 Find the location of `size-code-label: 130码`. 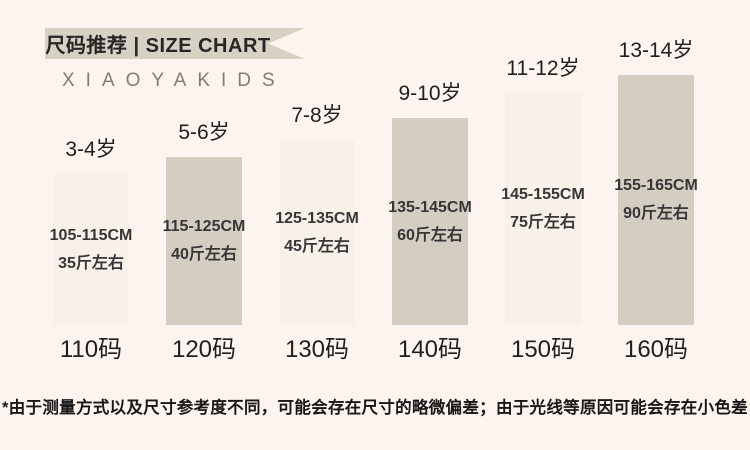

size-code-label: 130码 is located at coordinates (317, 349).